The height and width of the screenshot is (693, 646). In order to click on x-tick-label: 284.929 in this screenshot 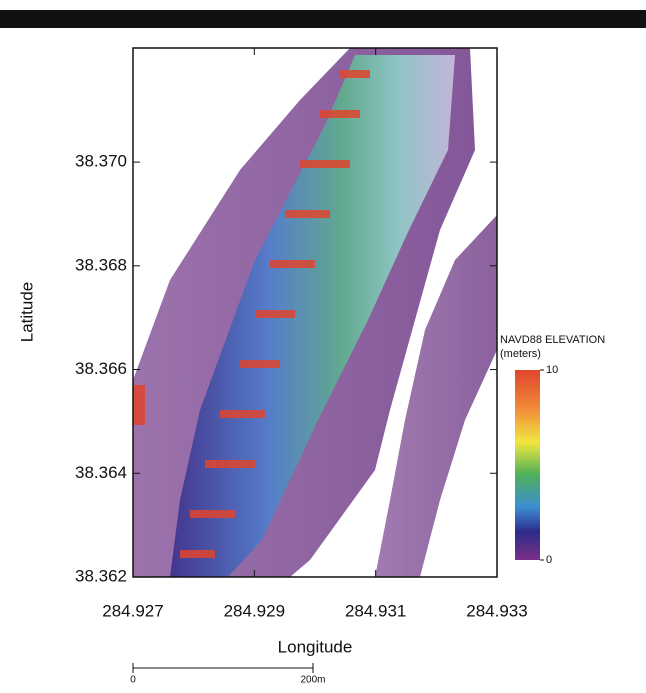, I will do `click(254, 610)`.